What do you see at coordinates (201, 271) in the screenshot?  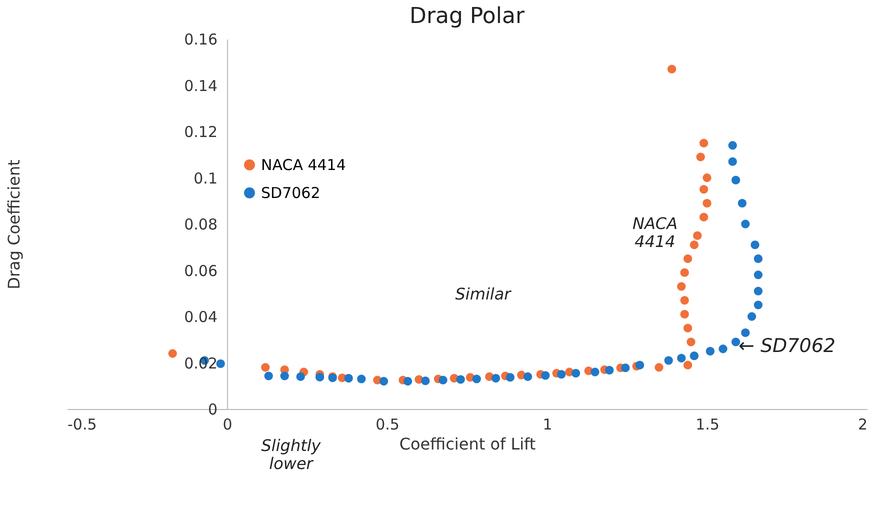 I see `y-tick-label: 0.06` at bounding box center [201, 271].